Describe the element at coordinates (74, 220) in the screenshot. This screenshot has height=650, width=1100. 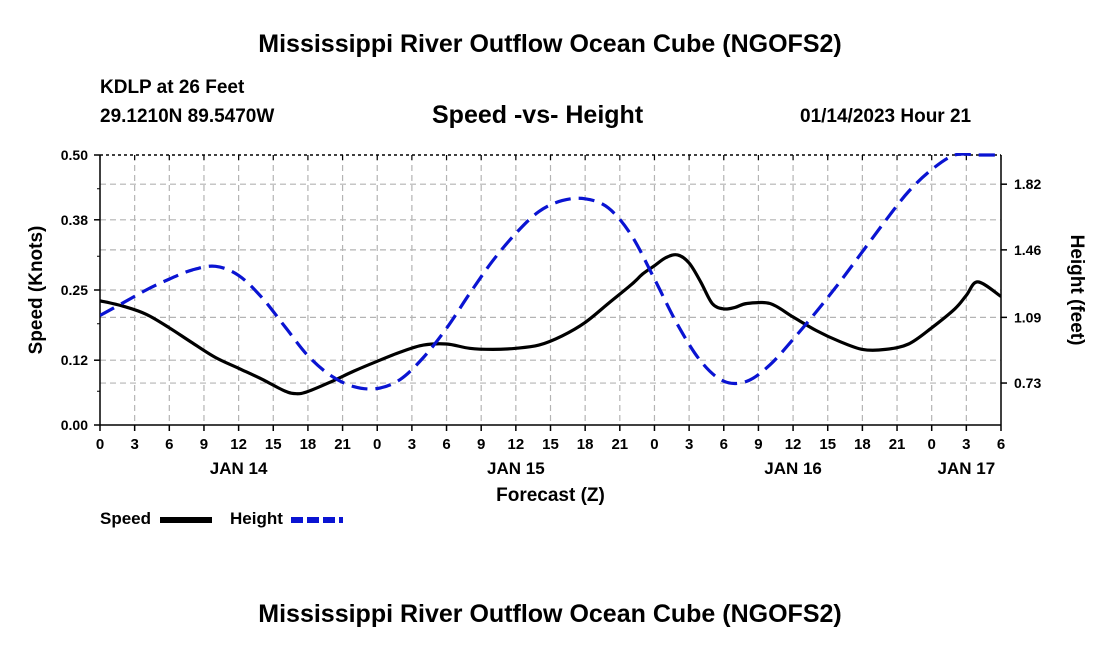
I see `y-left-tick-label: 0.38` at that location.